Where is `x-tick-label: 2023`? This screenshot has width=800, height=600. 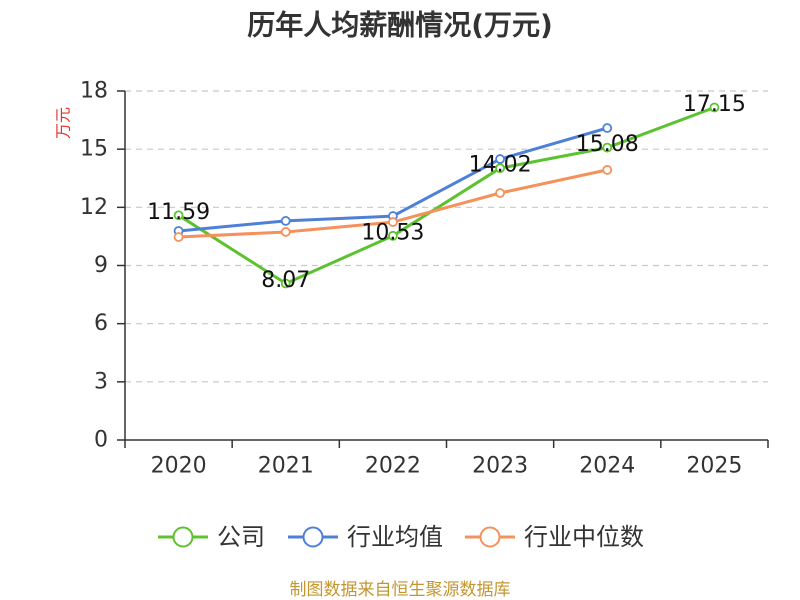 x-tick-label: 2023 is located at coordinates (500, 466).